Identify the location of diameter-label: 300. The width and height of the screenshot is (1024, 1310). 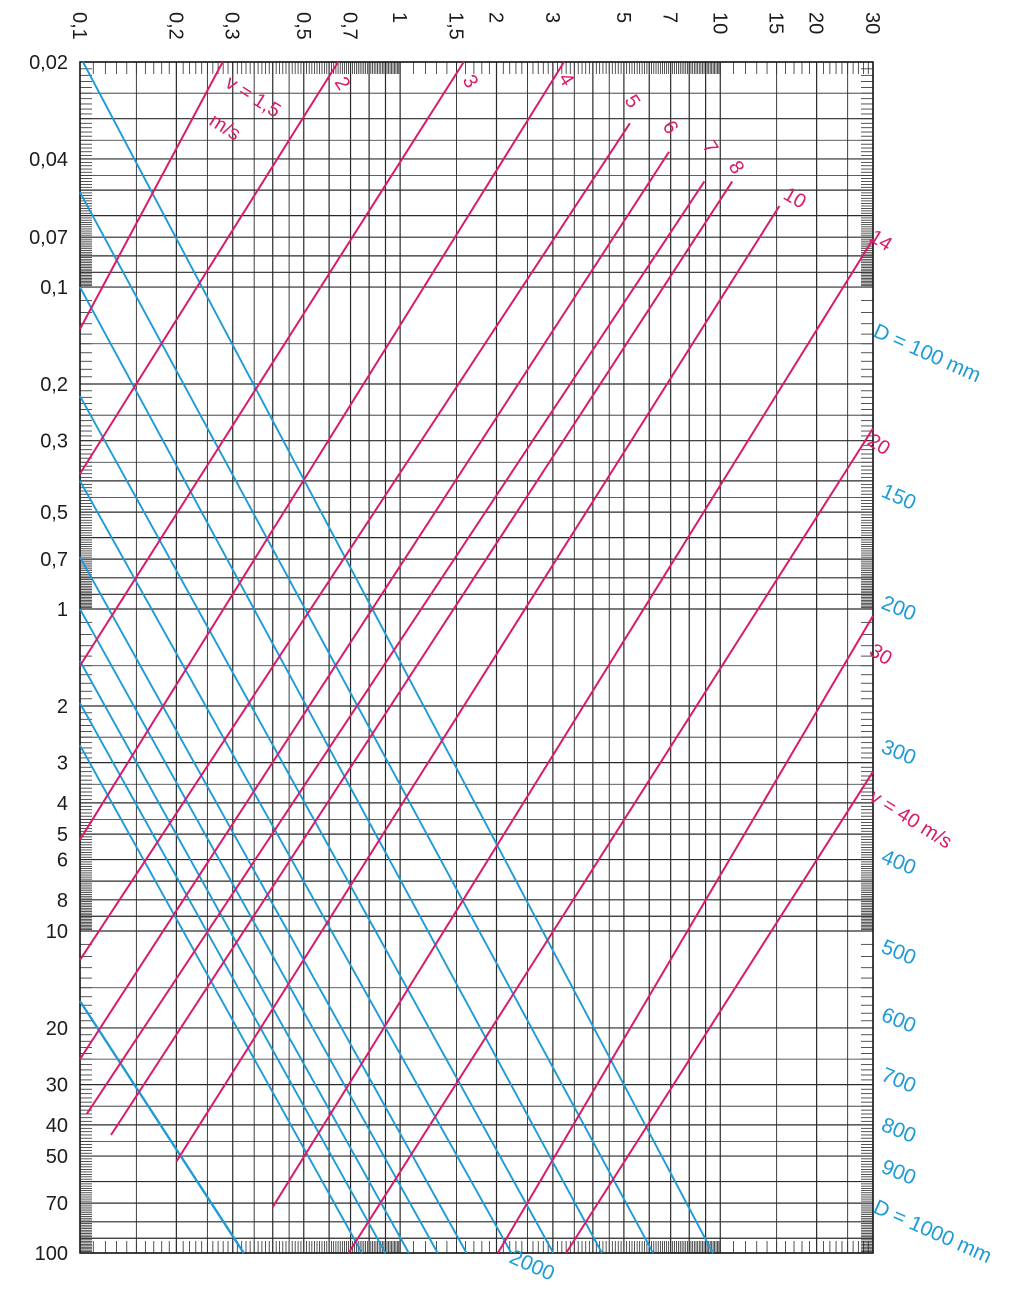
(898, 752).